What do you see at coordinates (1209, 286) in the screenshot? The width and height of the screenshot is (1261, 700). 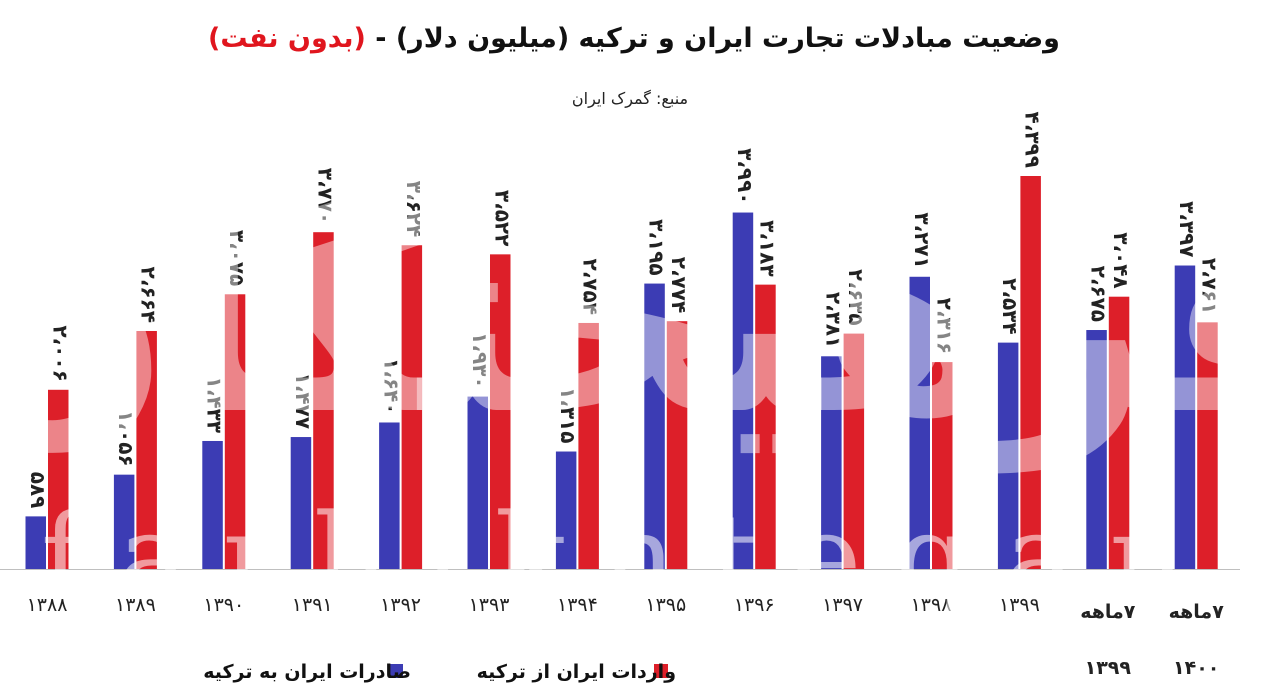 I see `data-label-imports-13: ۲،۷۶۱` at bounding box center [1209, 286].